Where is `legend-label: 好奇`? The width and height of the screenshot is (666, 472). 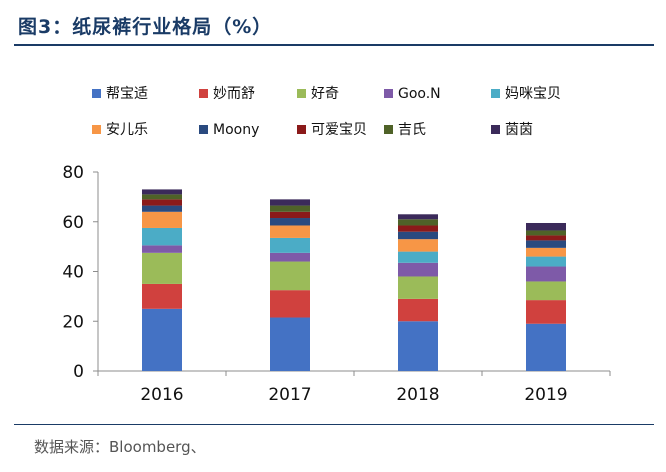
legend-label: 好奇 is located at coordinates (325, 93).